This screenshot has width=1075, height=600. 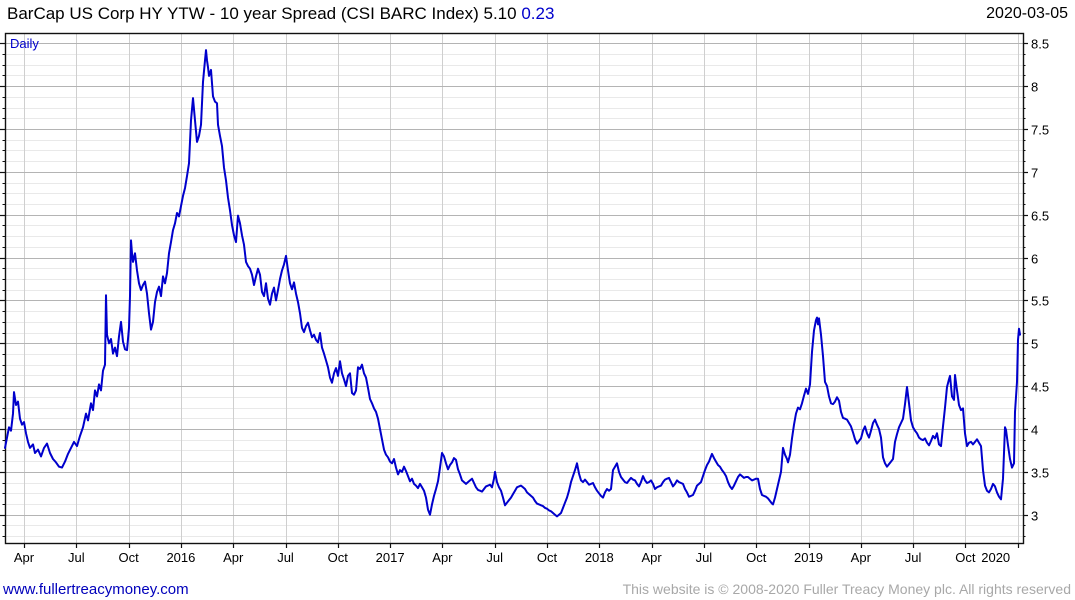 I want to click on y-axis-label: 6, so click(x=1034, y=259).